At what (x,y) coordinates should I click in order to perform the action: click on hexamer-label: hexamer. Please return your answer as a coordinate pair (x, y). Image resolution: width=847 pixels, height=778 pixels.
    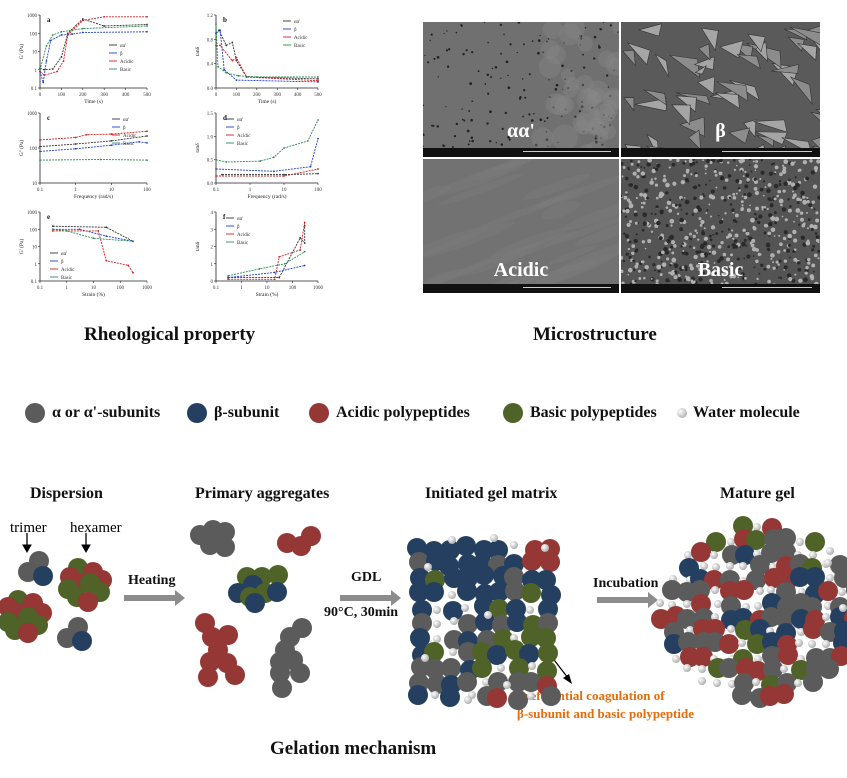
    Looking at the image, I should click on (96, 528).